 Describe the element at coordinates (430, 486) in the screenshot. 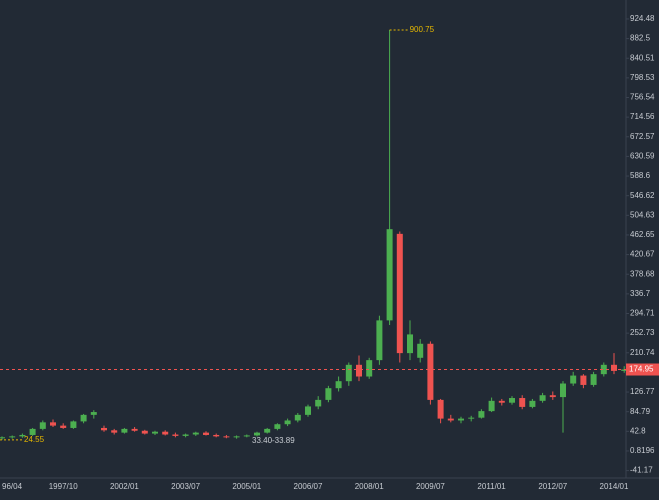

I see `x-tick-label: 2009/07` at that location.